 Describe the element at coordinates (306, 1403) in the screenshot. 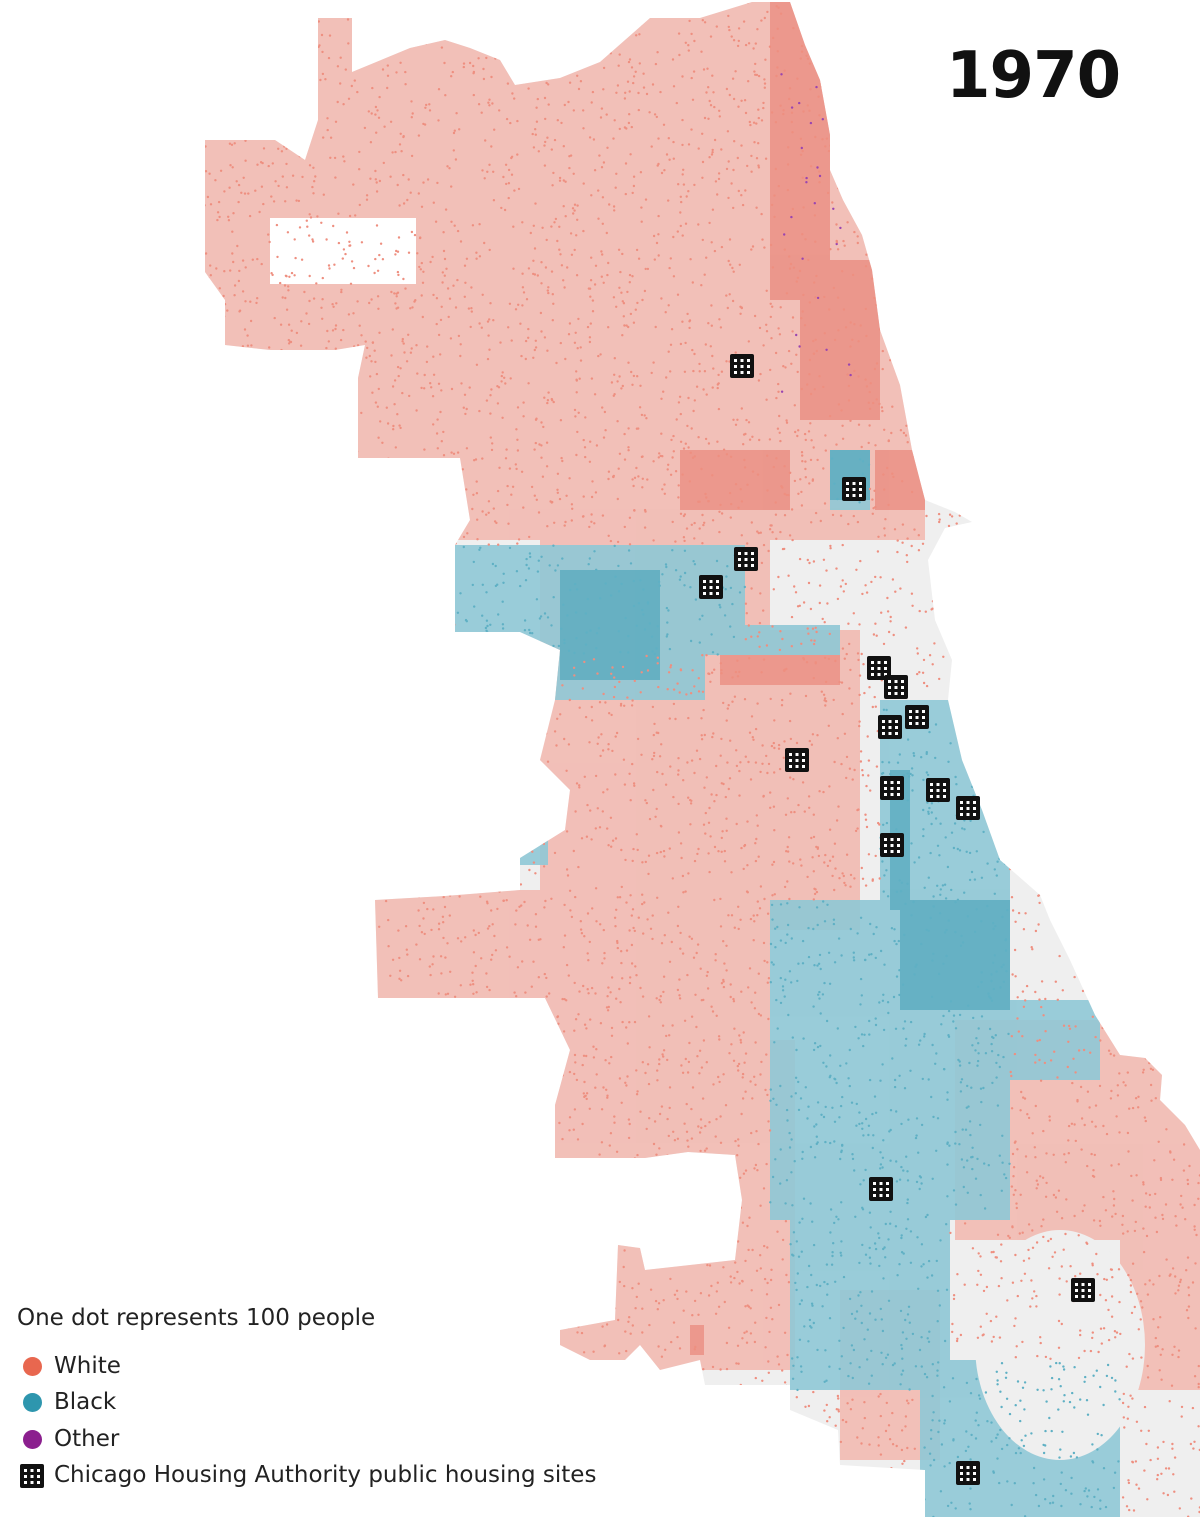

I see `legend-item-black: Black` at that location.